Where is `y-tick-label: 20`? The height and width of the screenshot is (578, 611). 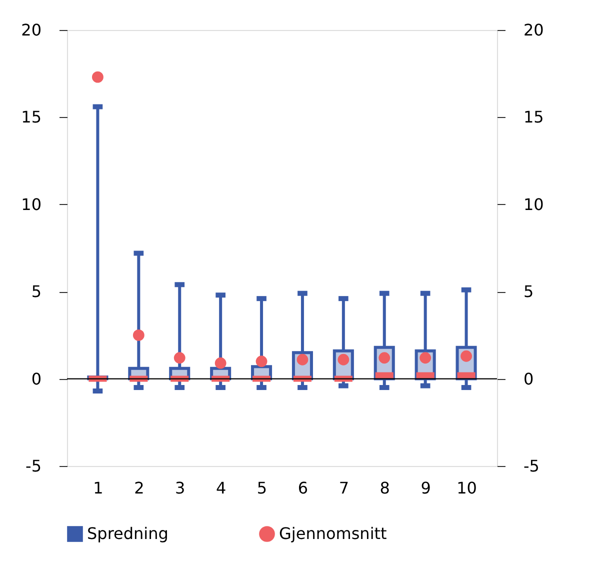 y-tick-label: 20 is located at coordinates (31, 30).